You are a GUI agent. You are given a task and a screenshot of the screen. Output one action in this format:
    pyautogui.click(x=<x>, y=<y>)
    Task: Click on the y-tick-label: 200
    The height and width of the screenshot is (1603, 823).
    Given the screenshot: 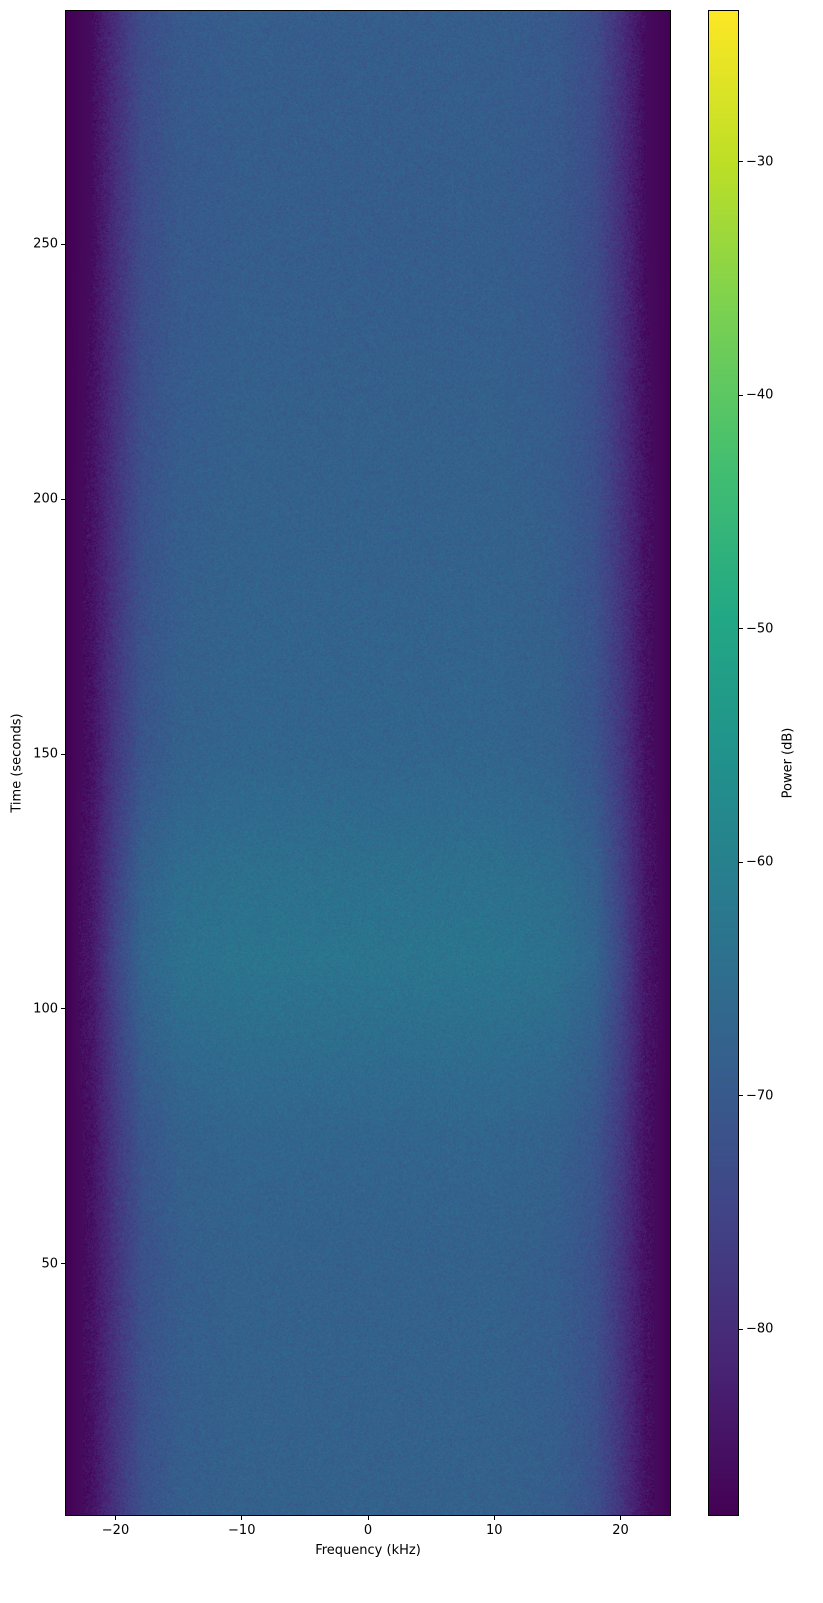 What is the action you would take?
    pyautogui.click(x=45, y=499)
    